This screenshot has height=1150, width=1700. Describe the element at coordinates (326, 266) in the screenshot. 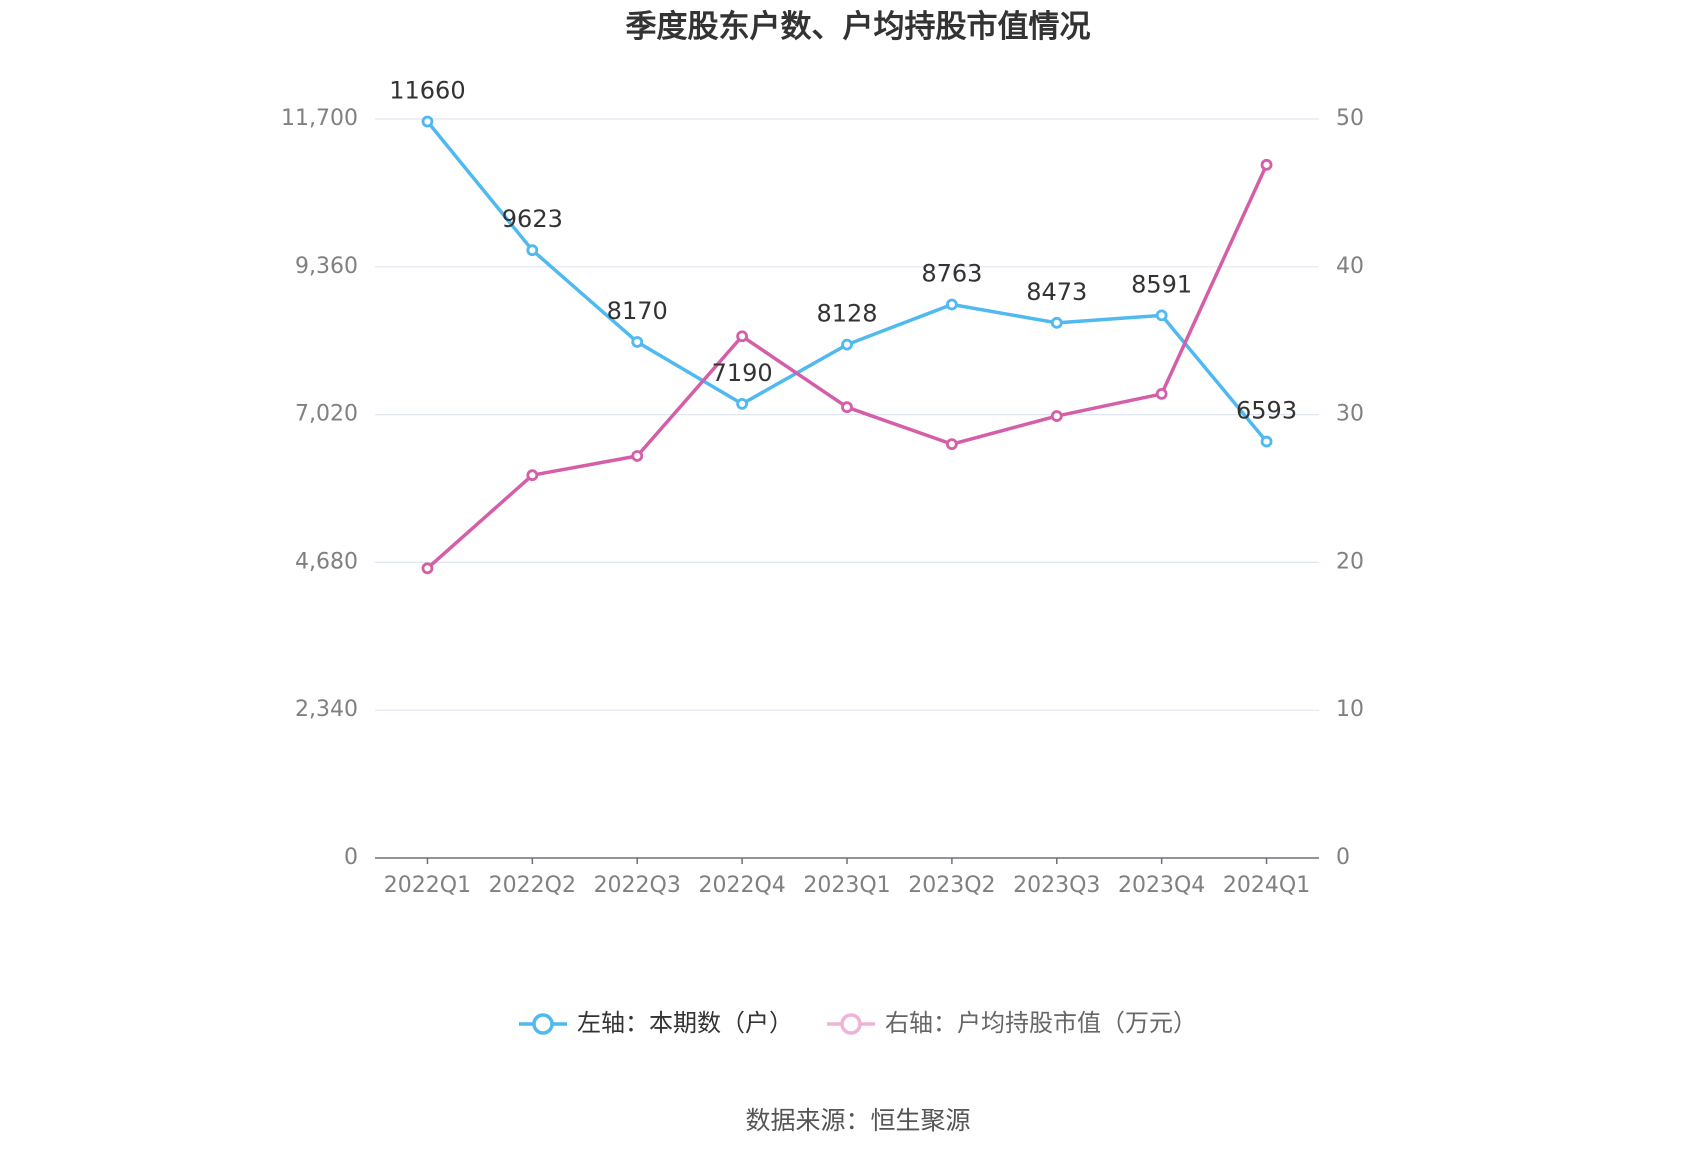

I see `left-axis-tick-label: 9,360` at that location.